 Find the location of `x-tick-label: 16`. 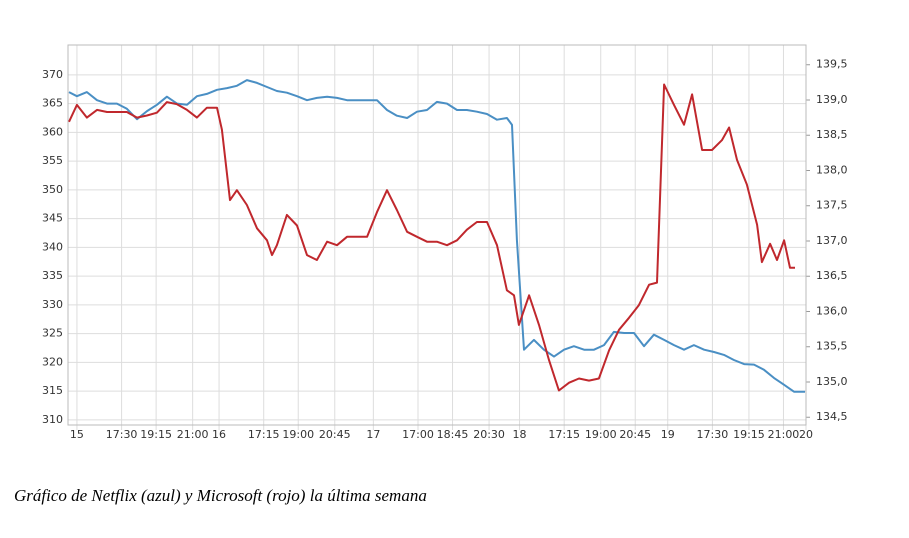

x-tick-label: 16 is located at coordinates (219, 434).